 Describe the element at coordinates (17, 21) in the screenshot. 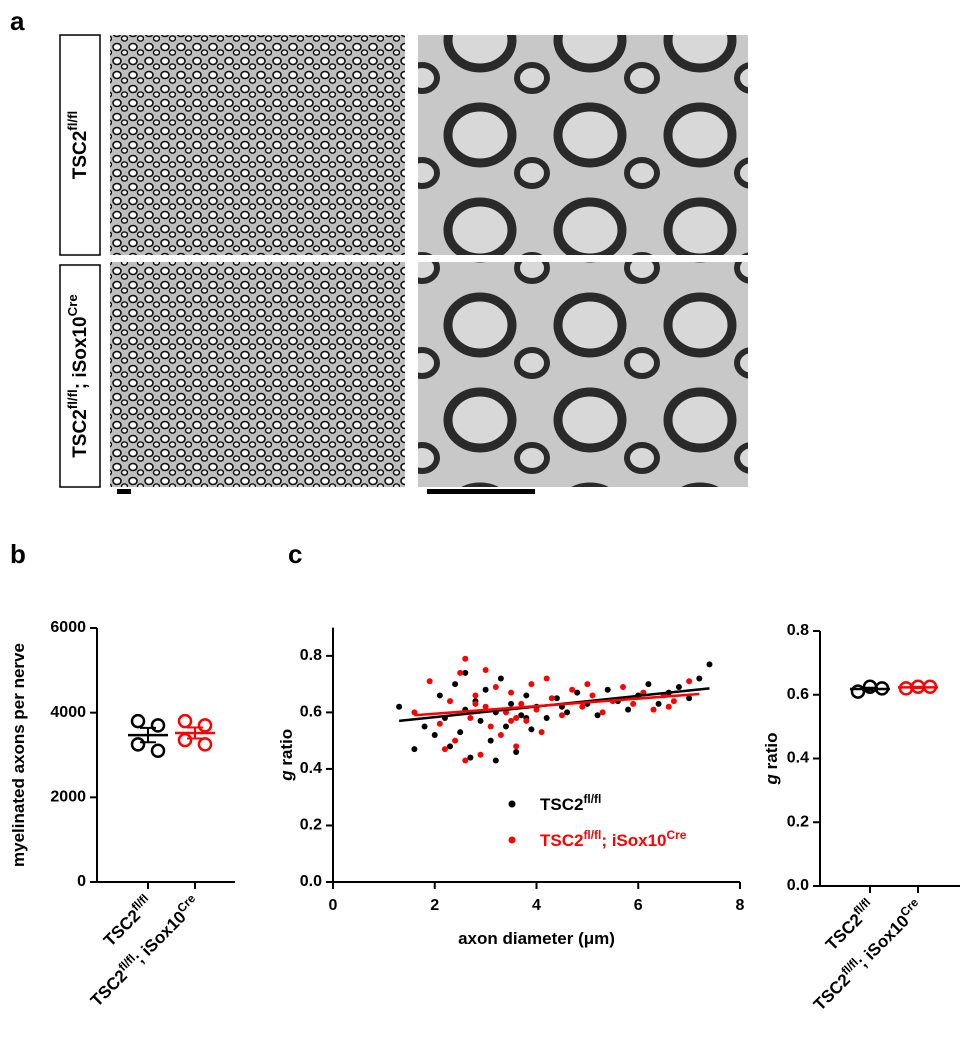

I see `panel-label: a` at that location.